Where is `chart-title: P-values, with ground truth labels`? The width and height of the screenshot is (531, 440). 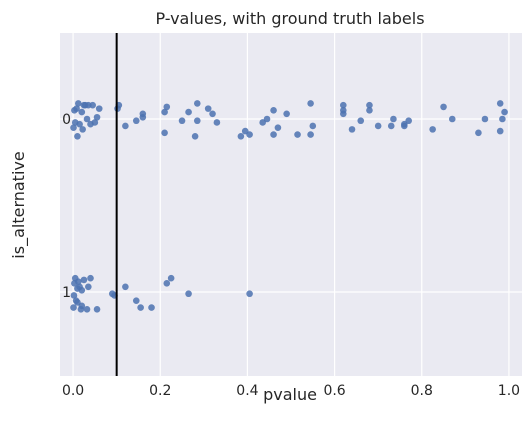 chart-title: P-values, with ground truth labels is located at coordinates (289, 18).